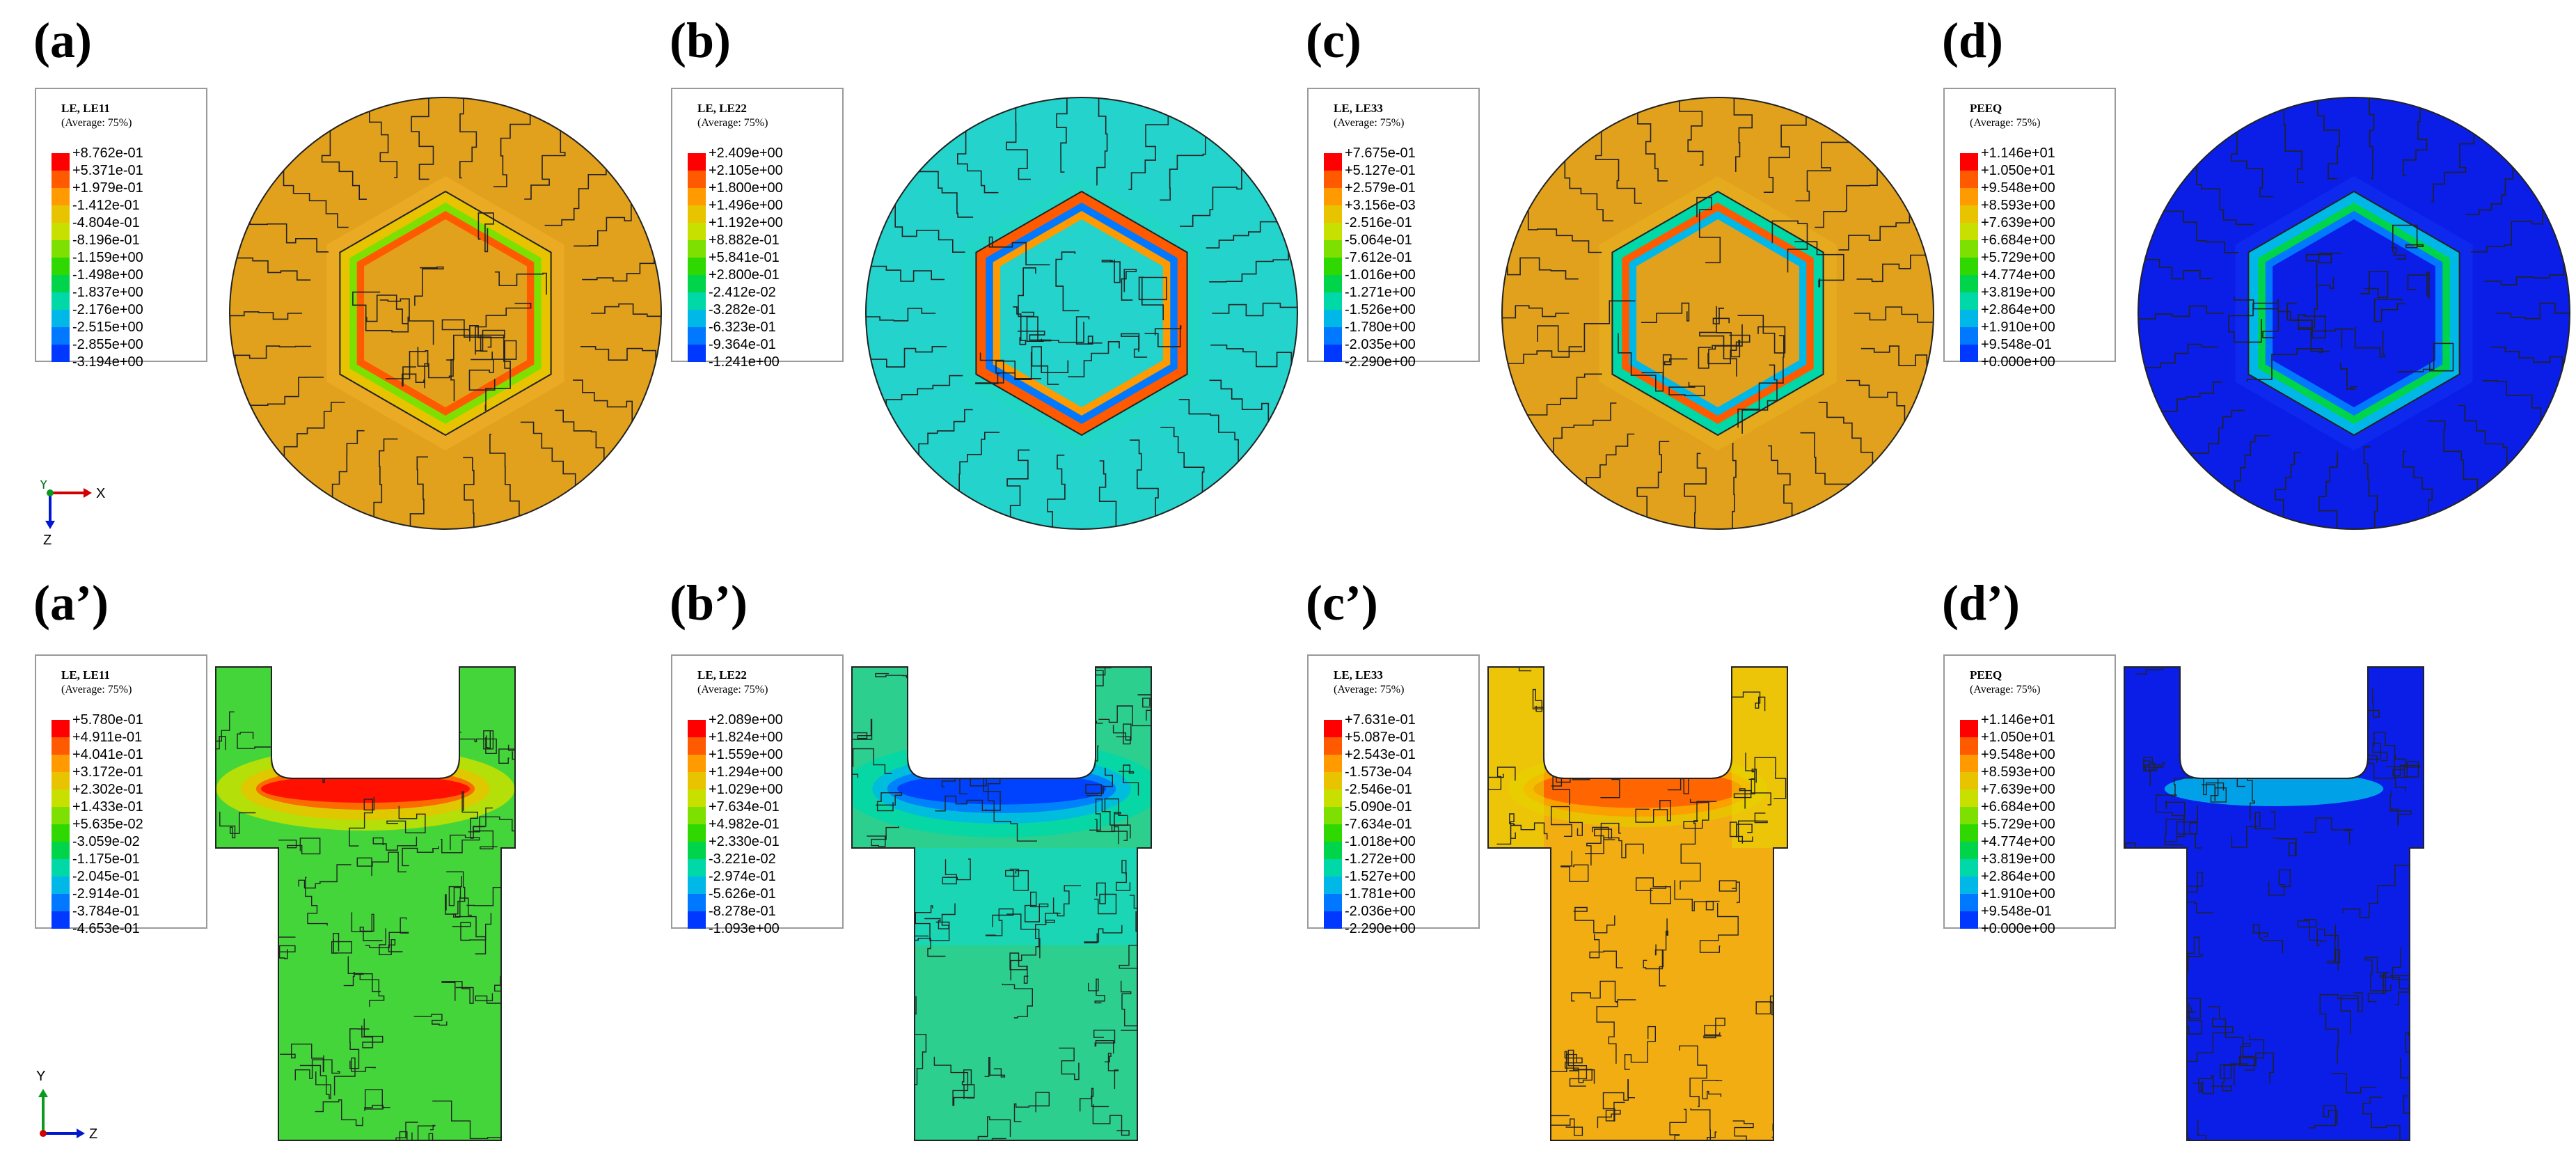  Describe the element at coordinates (744, 240) in the screenshot. I see `colorbar-value: +8.882e-01` at that location.